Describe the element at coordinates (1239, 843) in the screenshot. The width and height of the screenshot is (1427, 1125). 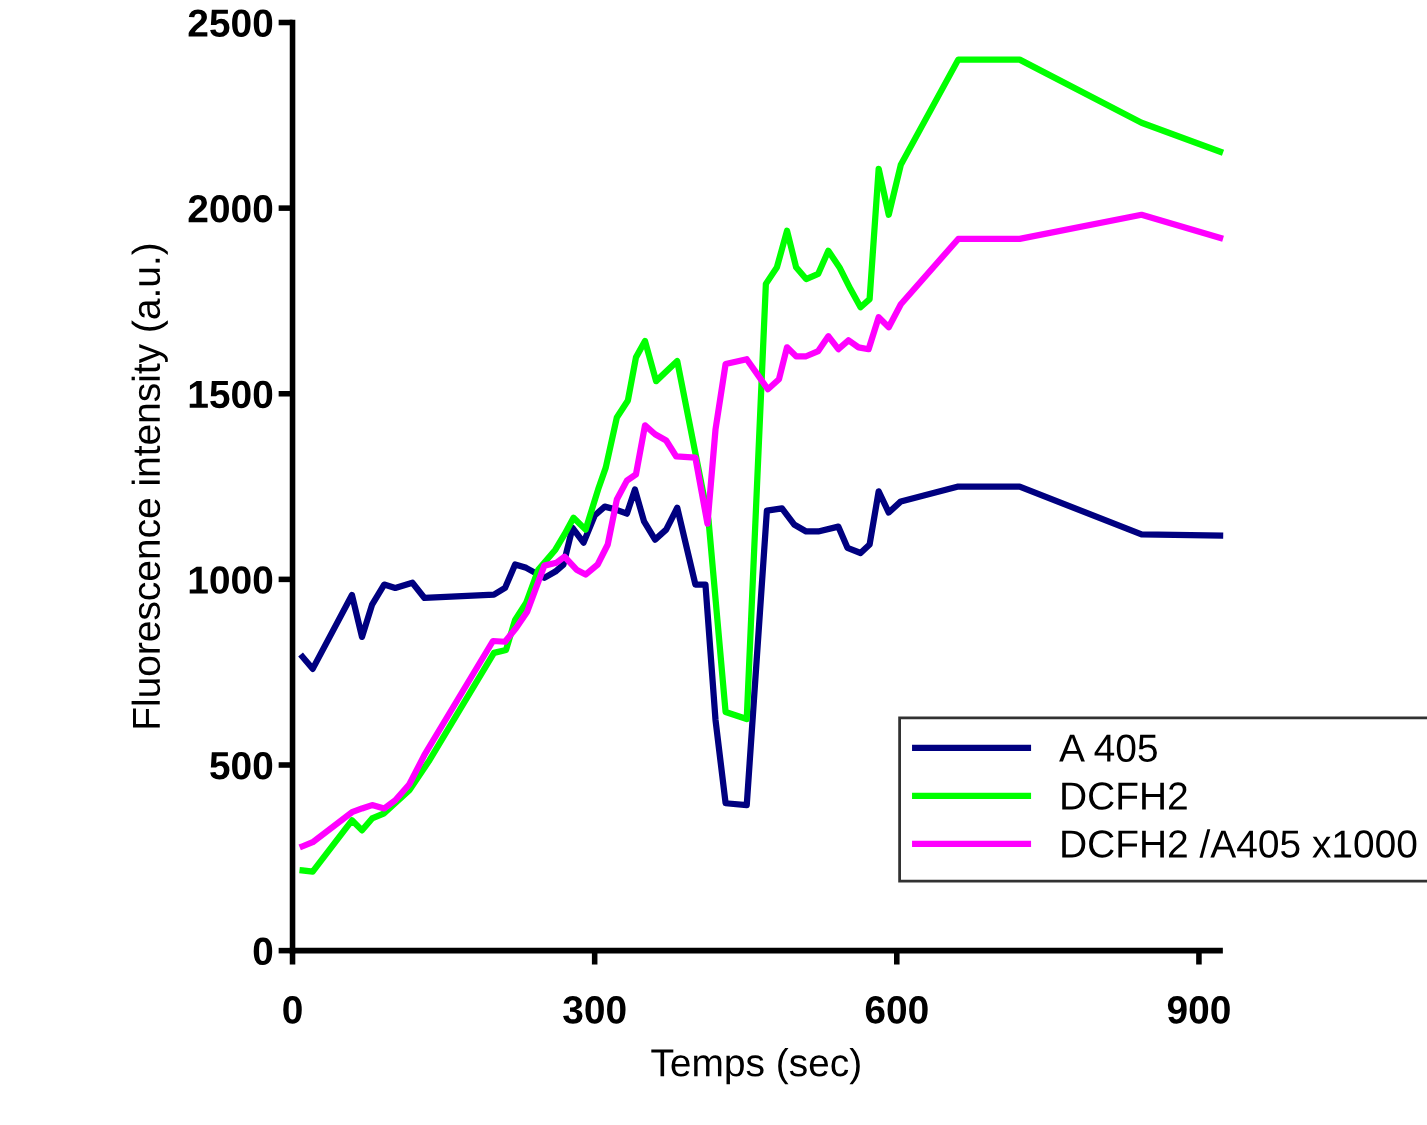
I see `legend-label: DCFH2 /A405 x1000` at that location.